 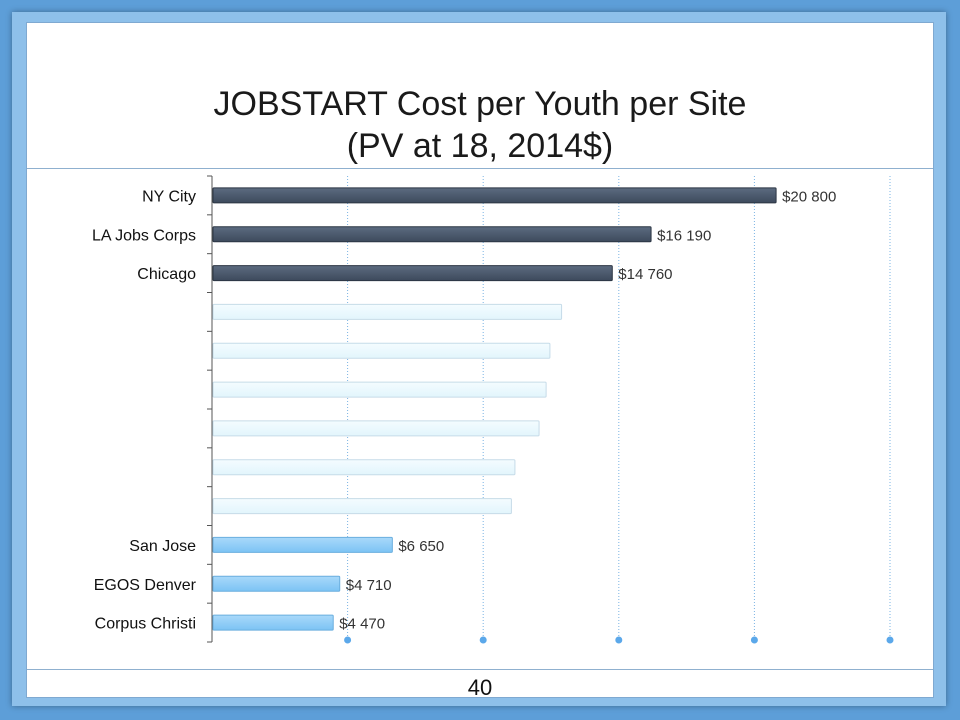 I want to click on title-line-2: (PV at 18, 2014$), so click(x=480, y=146).